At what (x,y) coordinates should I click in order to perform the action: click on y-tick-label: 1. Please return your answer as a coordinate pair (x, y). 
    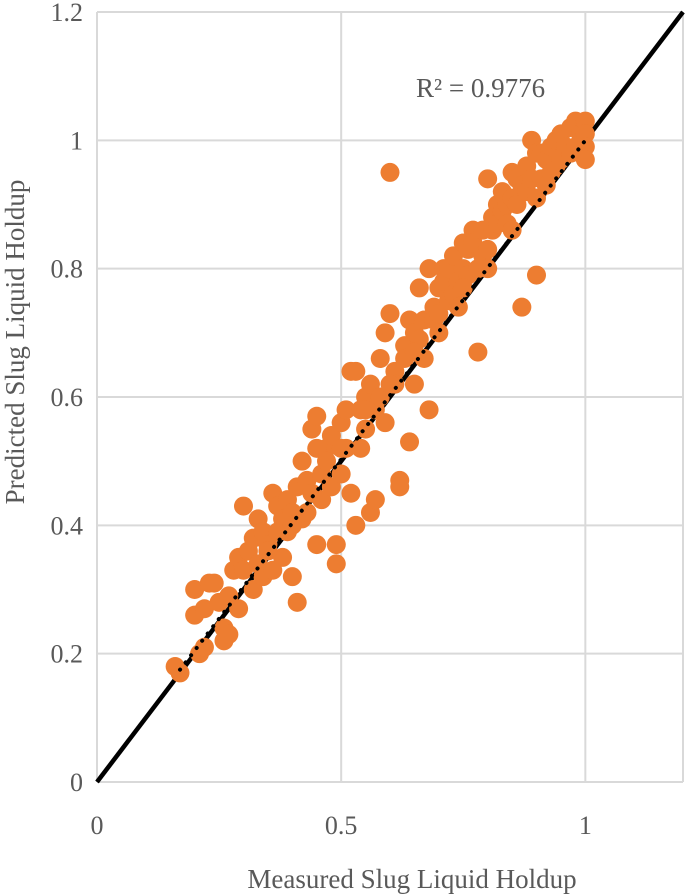
    Looking at the image, I should click on (76, 140).